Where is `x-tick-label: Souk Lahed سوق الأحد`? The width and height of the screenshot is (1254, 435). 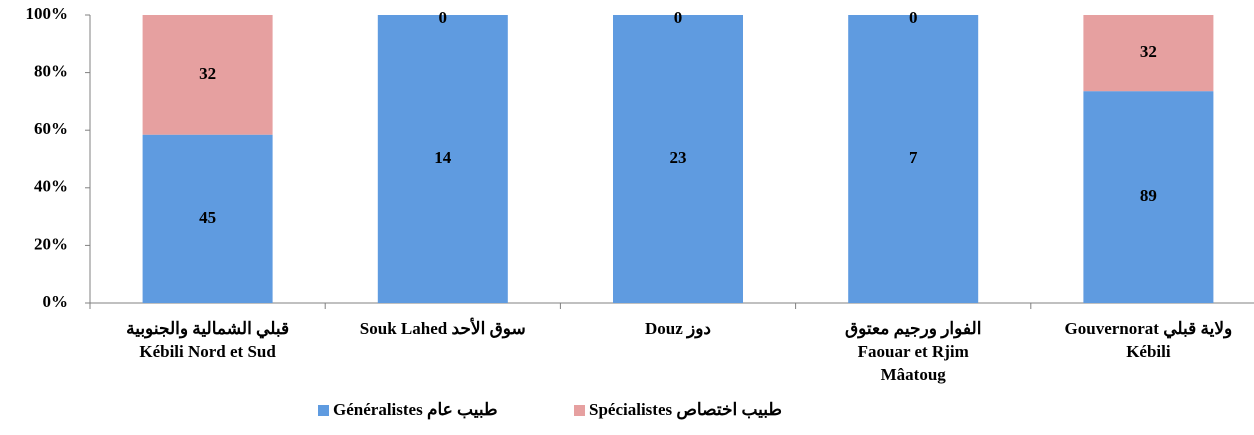
x-tick-label: Souk Lahed سوق الأحد is located at coordinates (443, 328).